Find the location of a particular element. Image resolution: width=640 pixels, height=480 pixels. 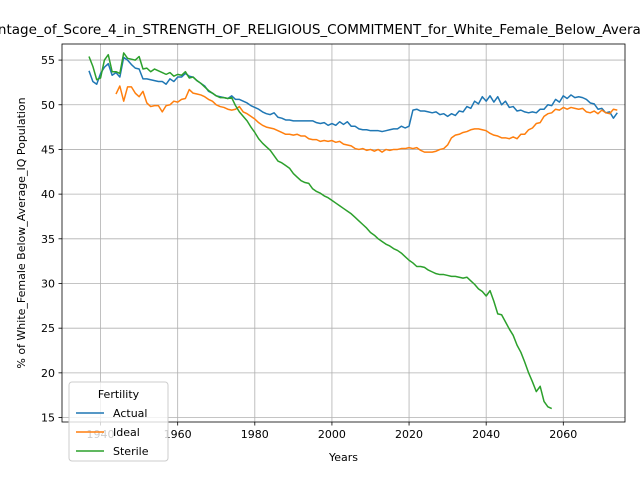

y-tick-label: 15 is located at coordinates (48, 418).